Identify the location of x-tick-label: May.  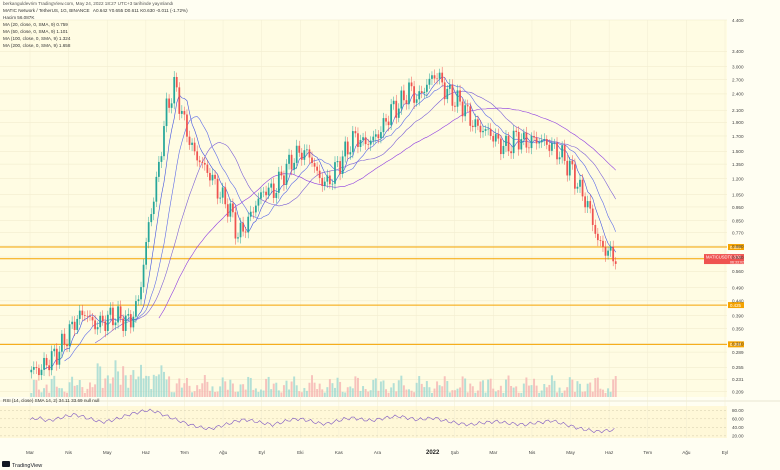
(107, 452).